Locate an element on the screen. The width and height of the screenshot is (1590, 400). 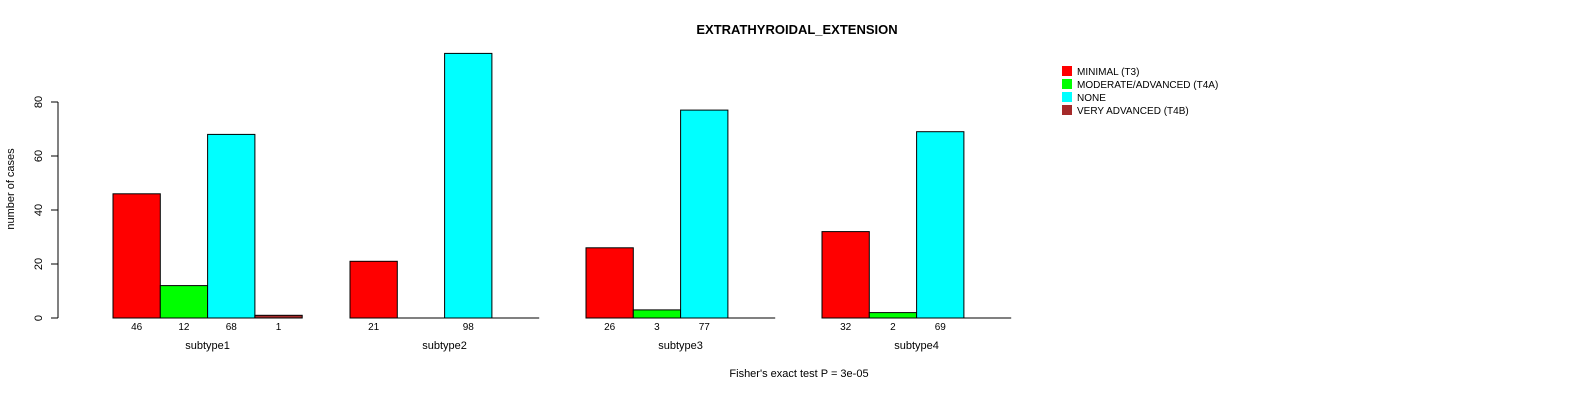
count-label: 69 is located at coordinates (941, 327).